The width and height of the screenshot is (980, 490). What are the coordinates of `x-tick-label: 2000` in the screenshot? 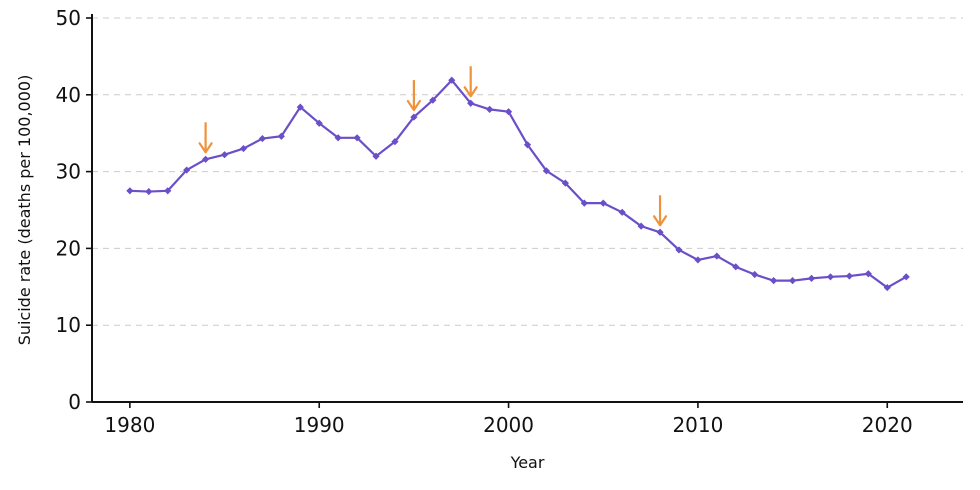 It's located at (508, 425).